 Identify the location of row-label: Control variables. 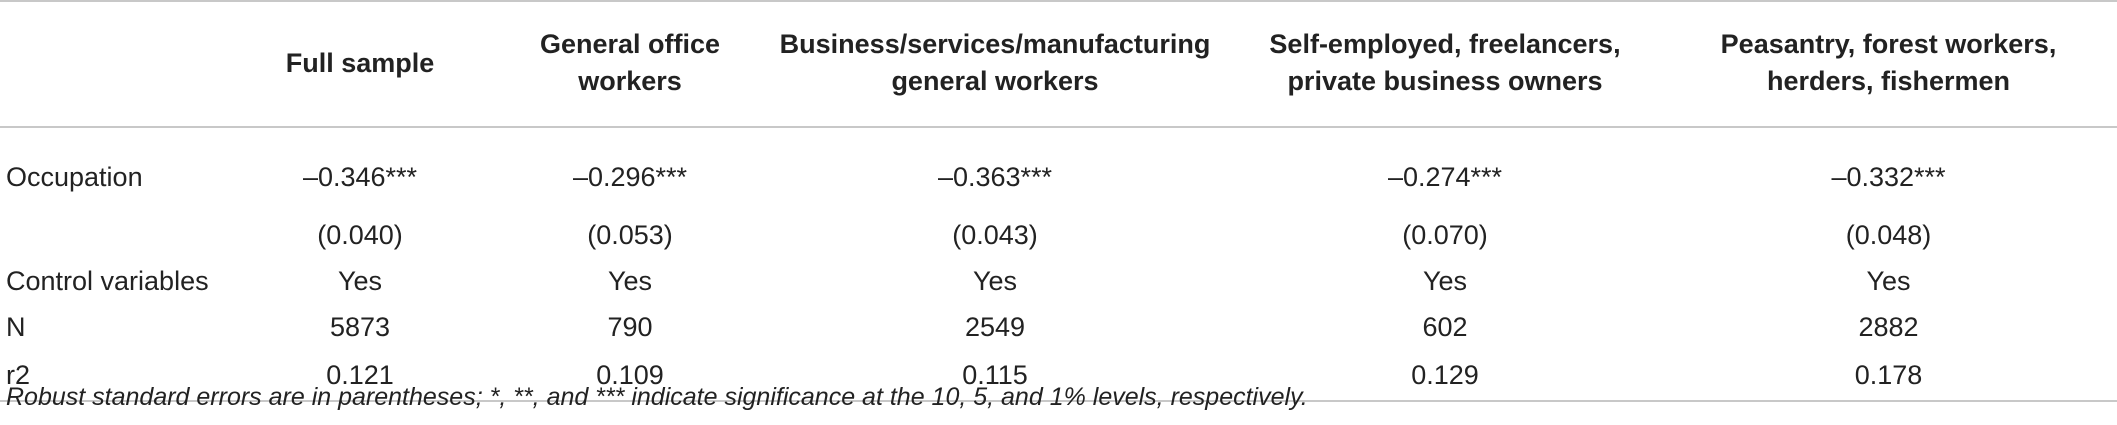
(107, 280).